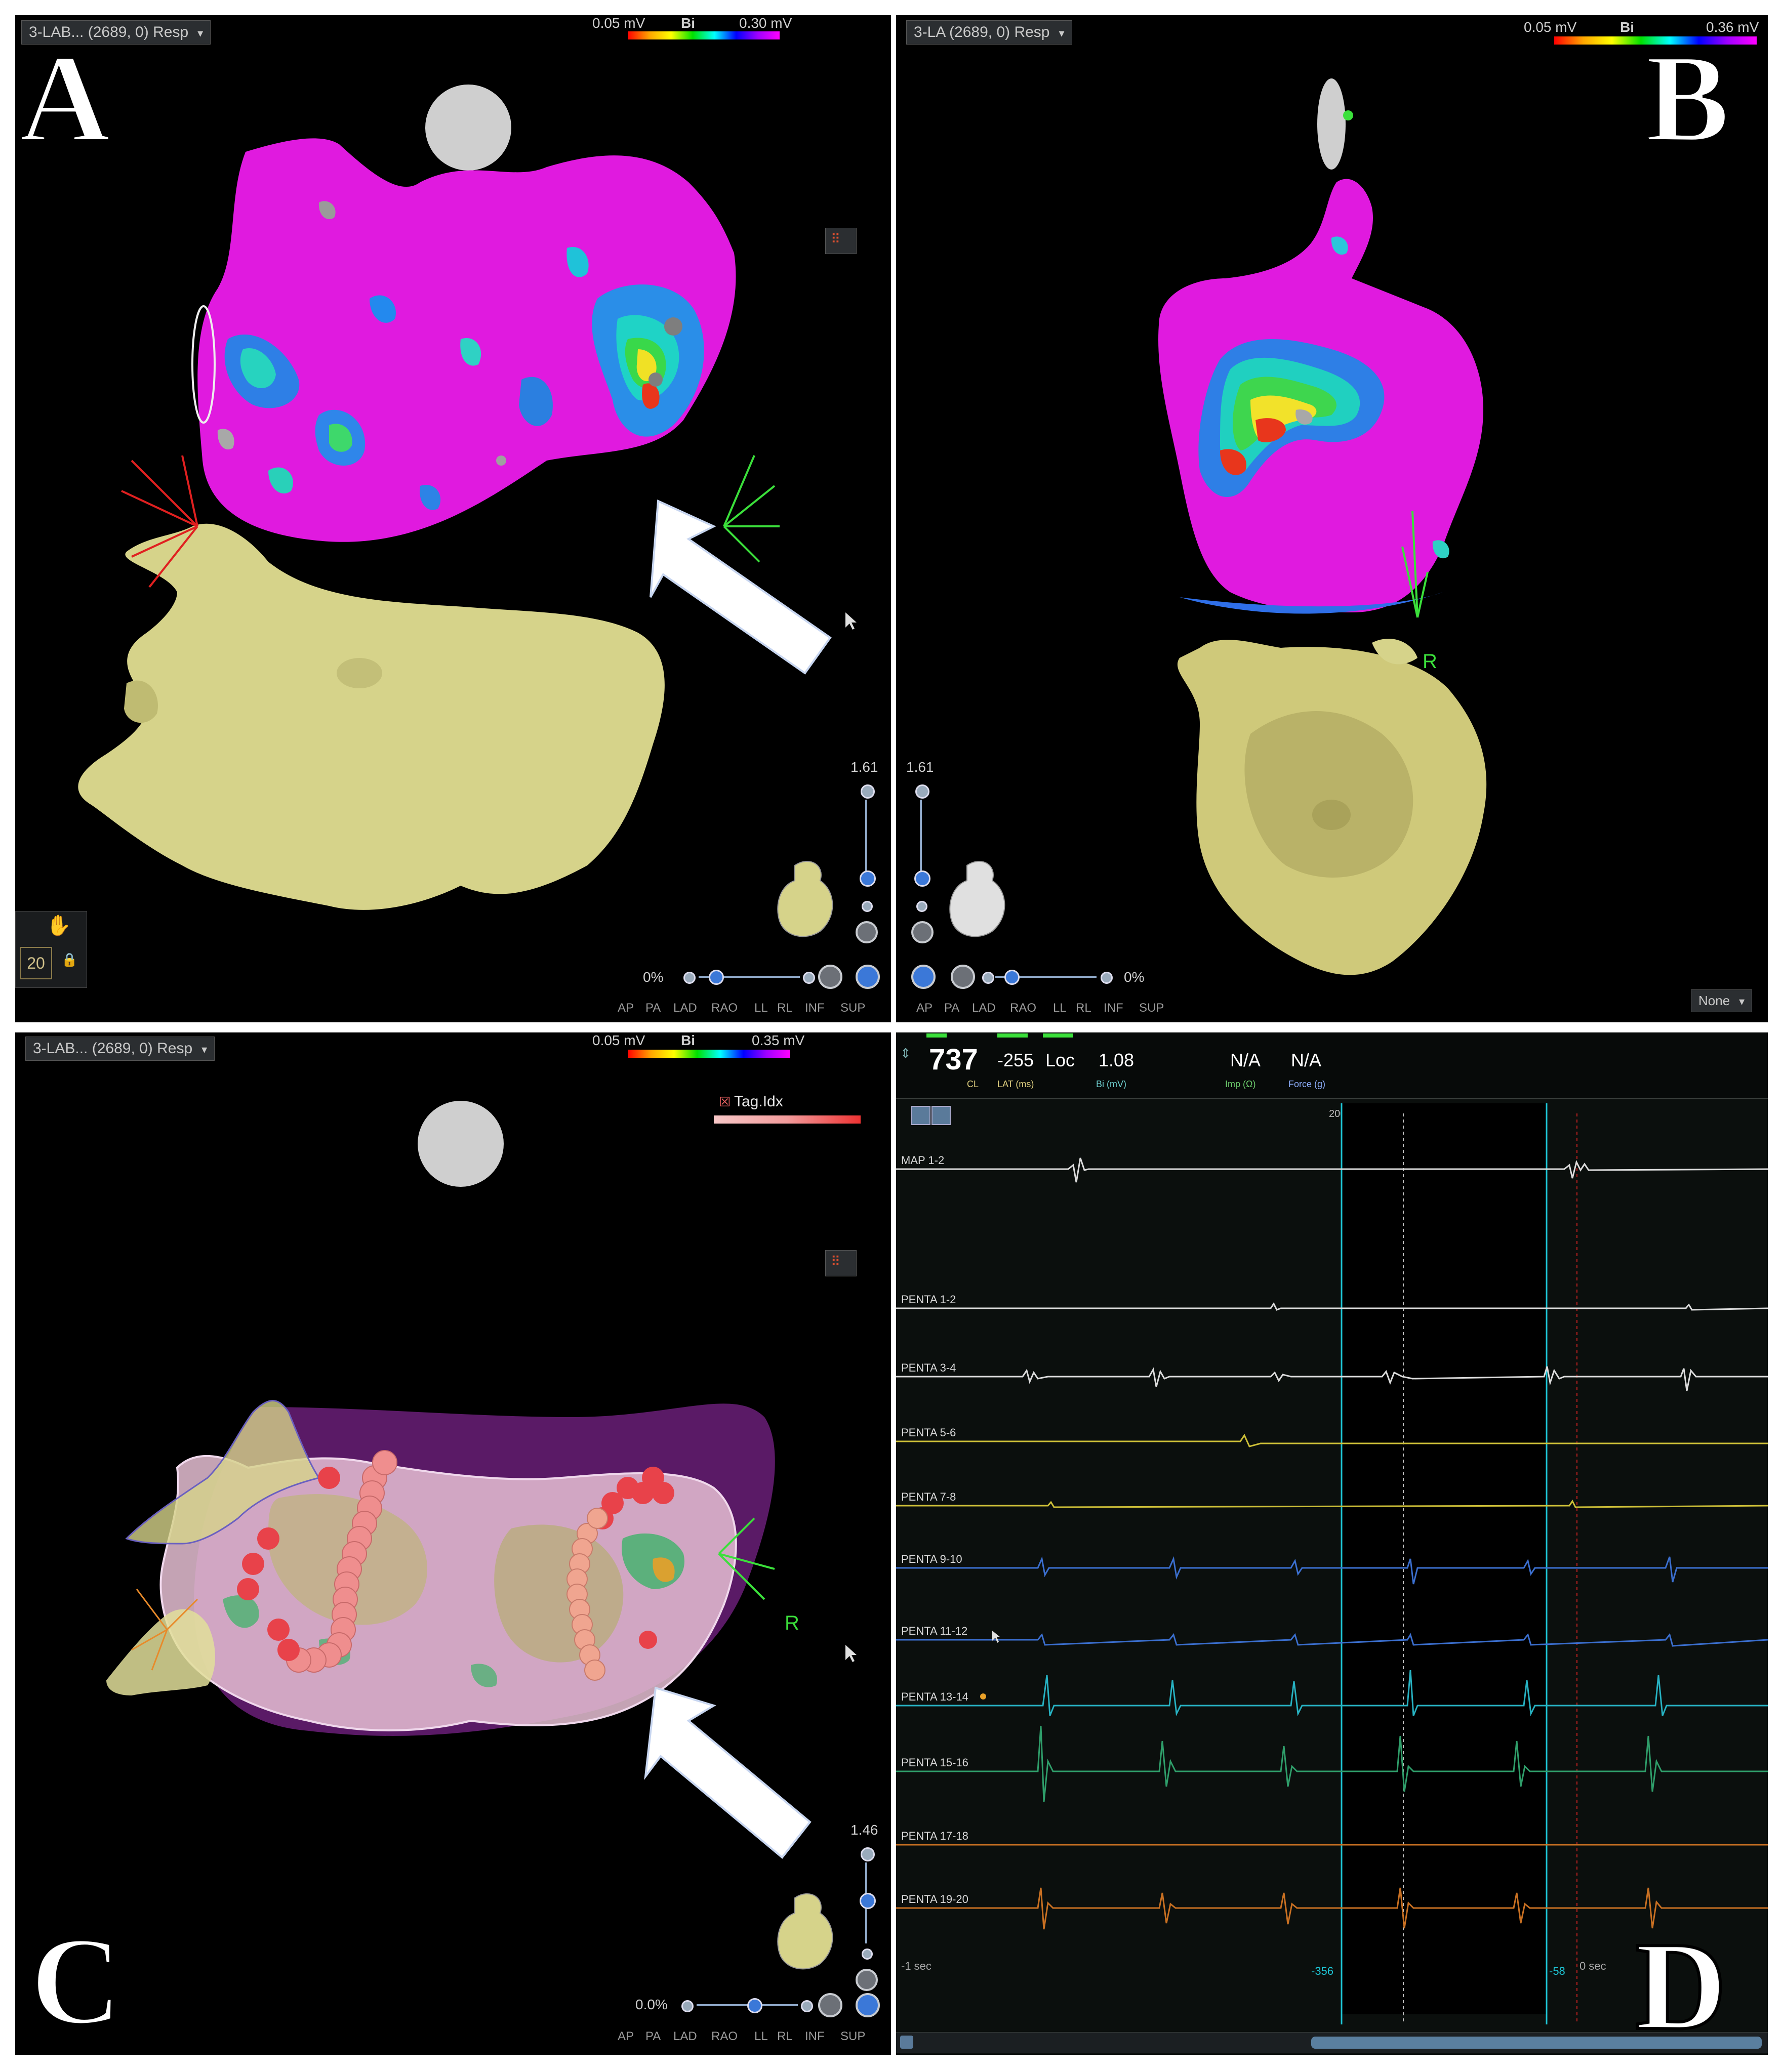 This screenshot has width=1783, height=2072. Describe the element at coordinates (920, 767) in the screenshot. I see `zoom-value-label: 1.61` at that location.